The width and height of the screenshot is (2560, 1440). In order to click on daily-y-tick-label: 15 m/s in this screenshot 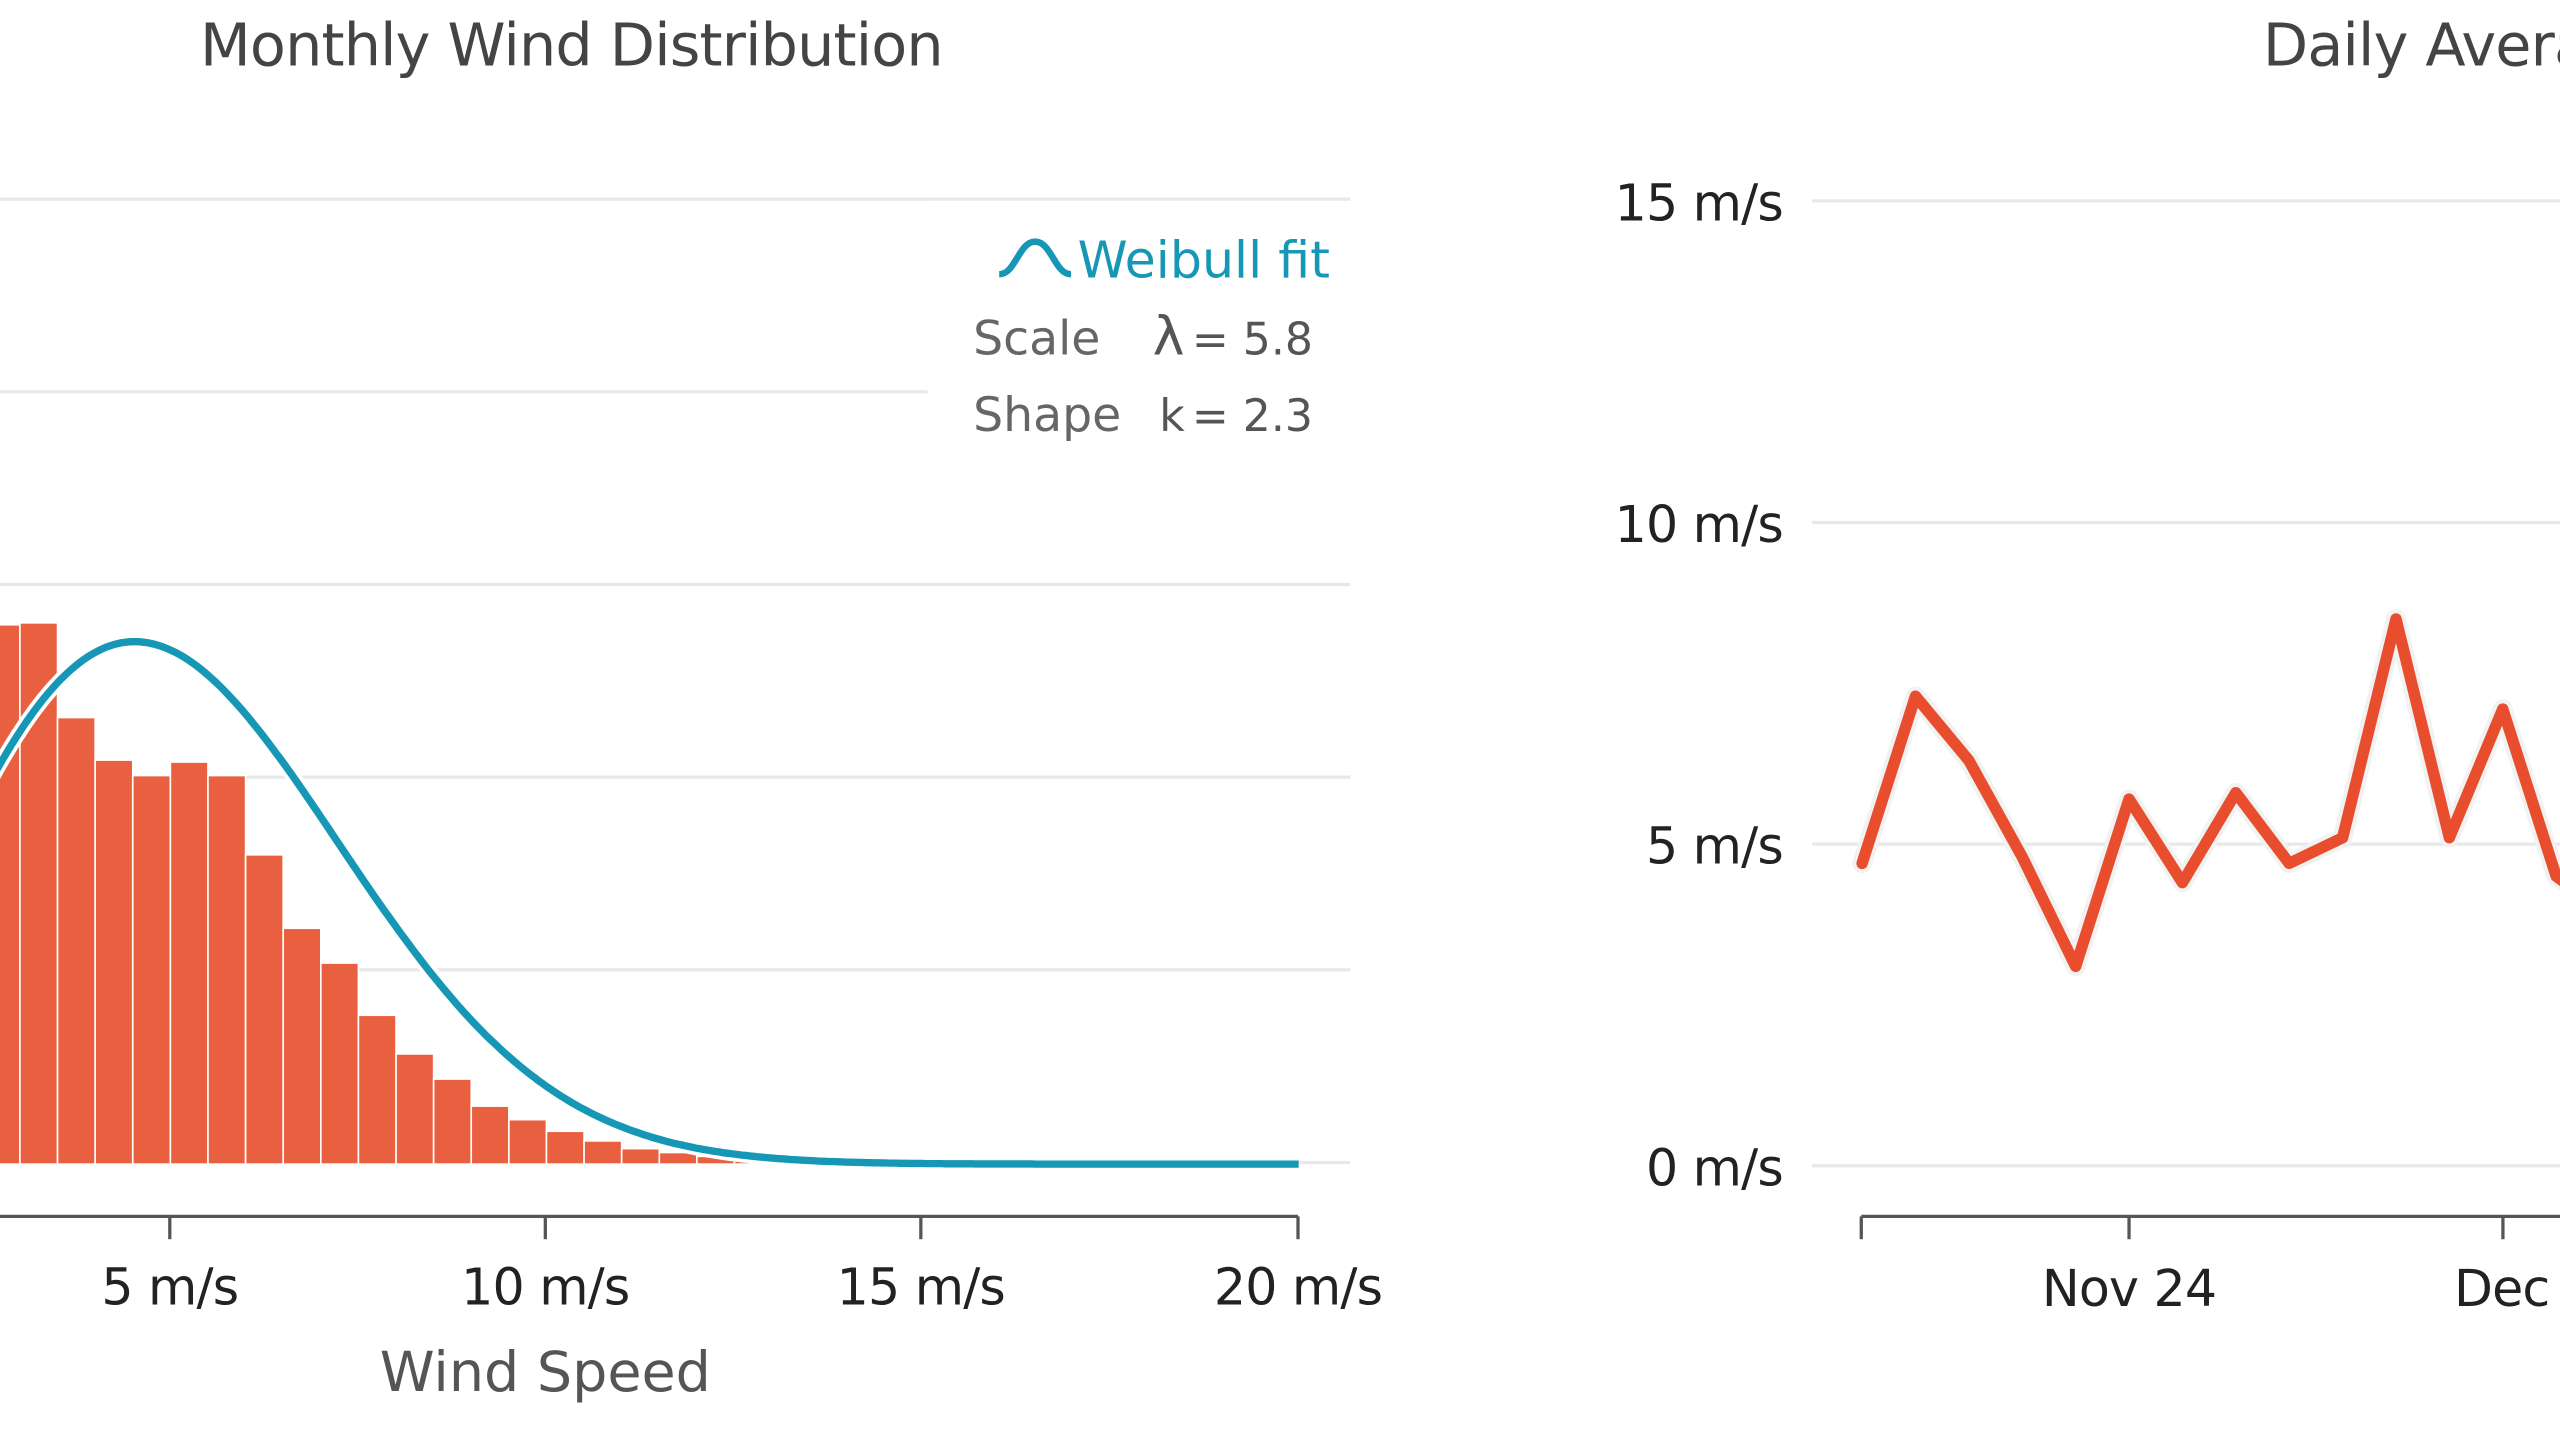, I will do `click(1699, 202)`.